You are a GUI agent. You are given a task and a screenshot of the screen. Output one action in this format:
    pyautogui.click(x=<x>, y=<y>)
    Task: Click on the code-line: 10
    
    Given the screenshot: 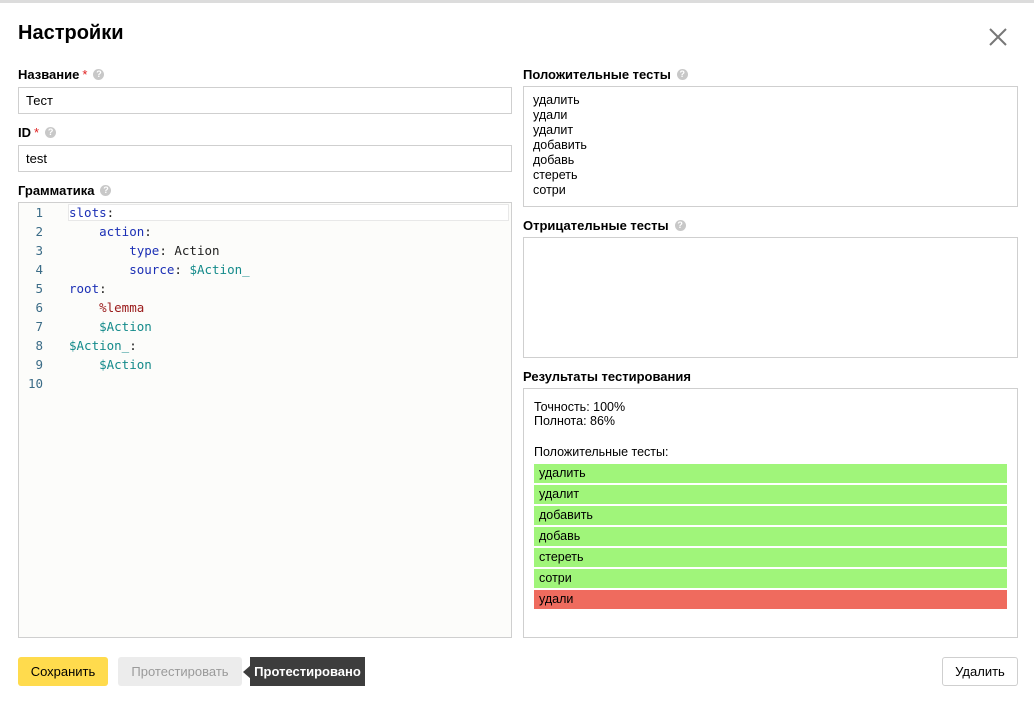 What is the action you would take?
    pyautogui.click(x=265, y=385)
    